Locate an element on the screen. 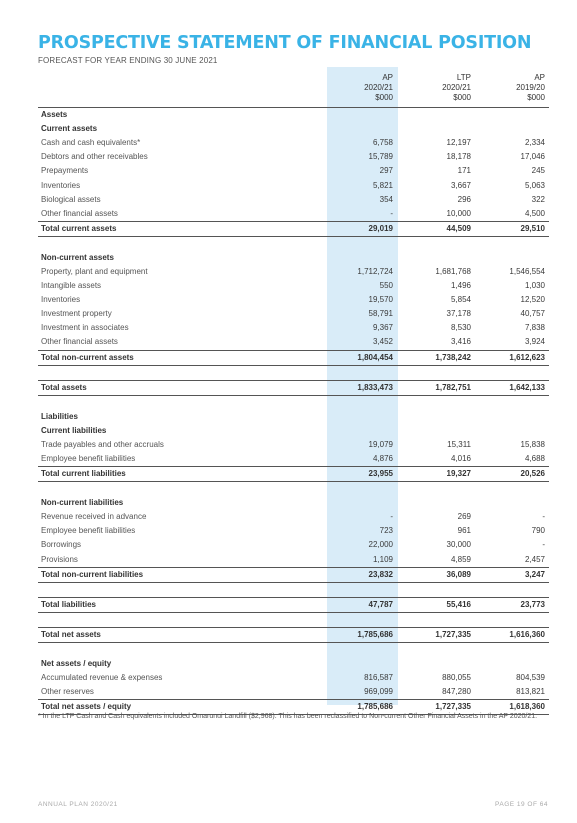 This screenshot has width=577, height=823. value-cell: 36,089 is located at coordinates (438, 574).